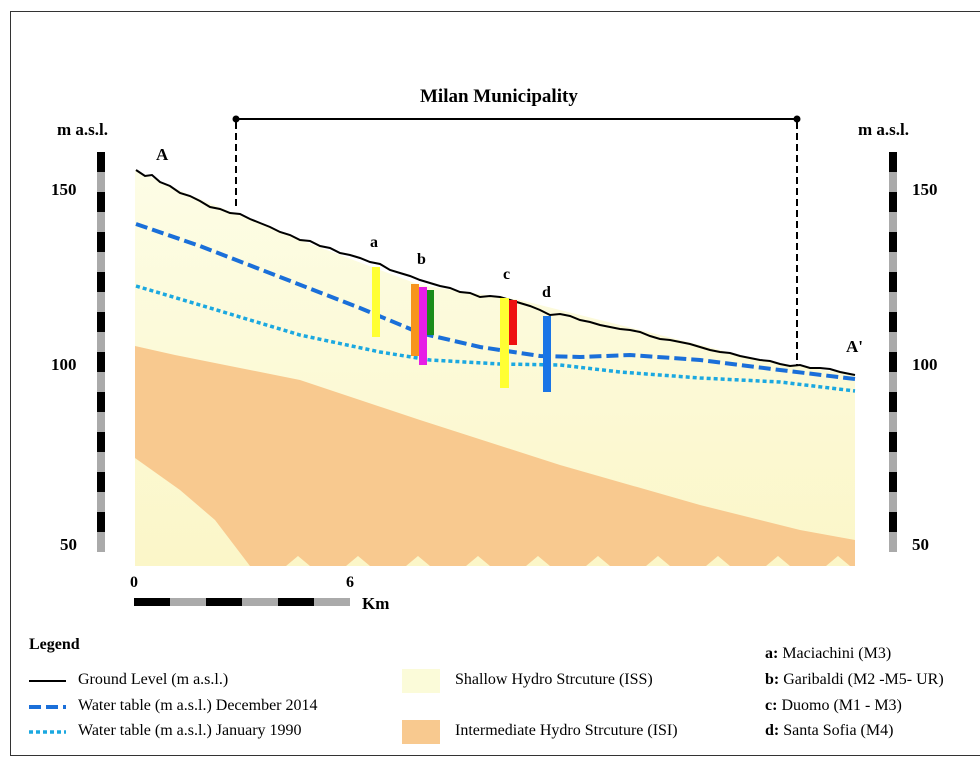  Describe the element at coordinates (190, 730) in the screenshot. I see `legend-water-table-1990-label: Water table (m a.s.l.) January 1990` at that location.